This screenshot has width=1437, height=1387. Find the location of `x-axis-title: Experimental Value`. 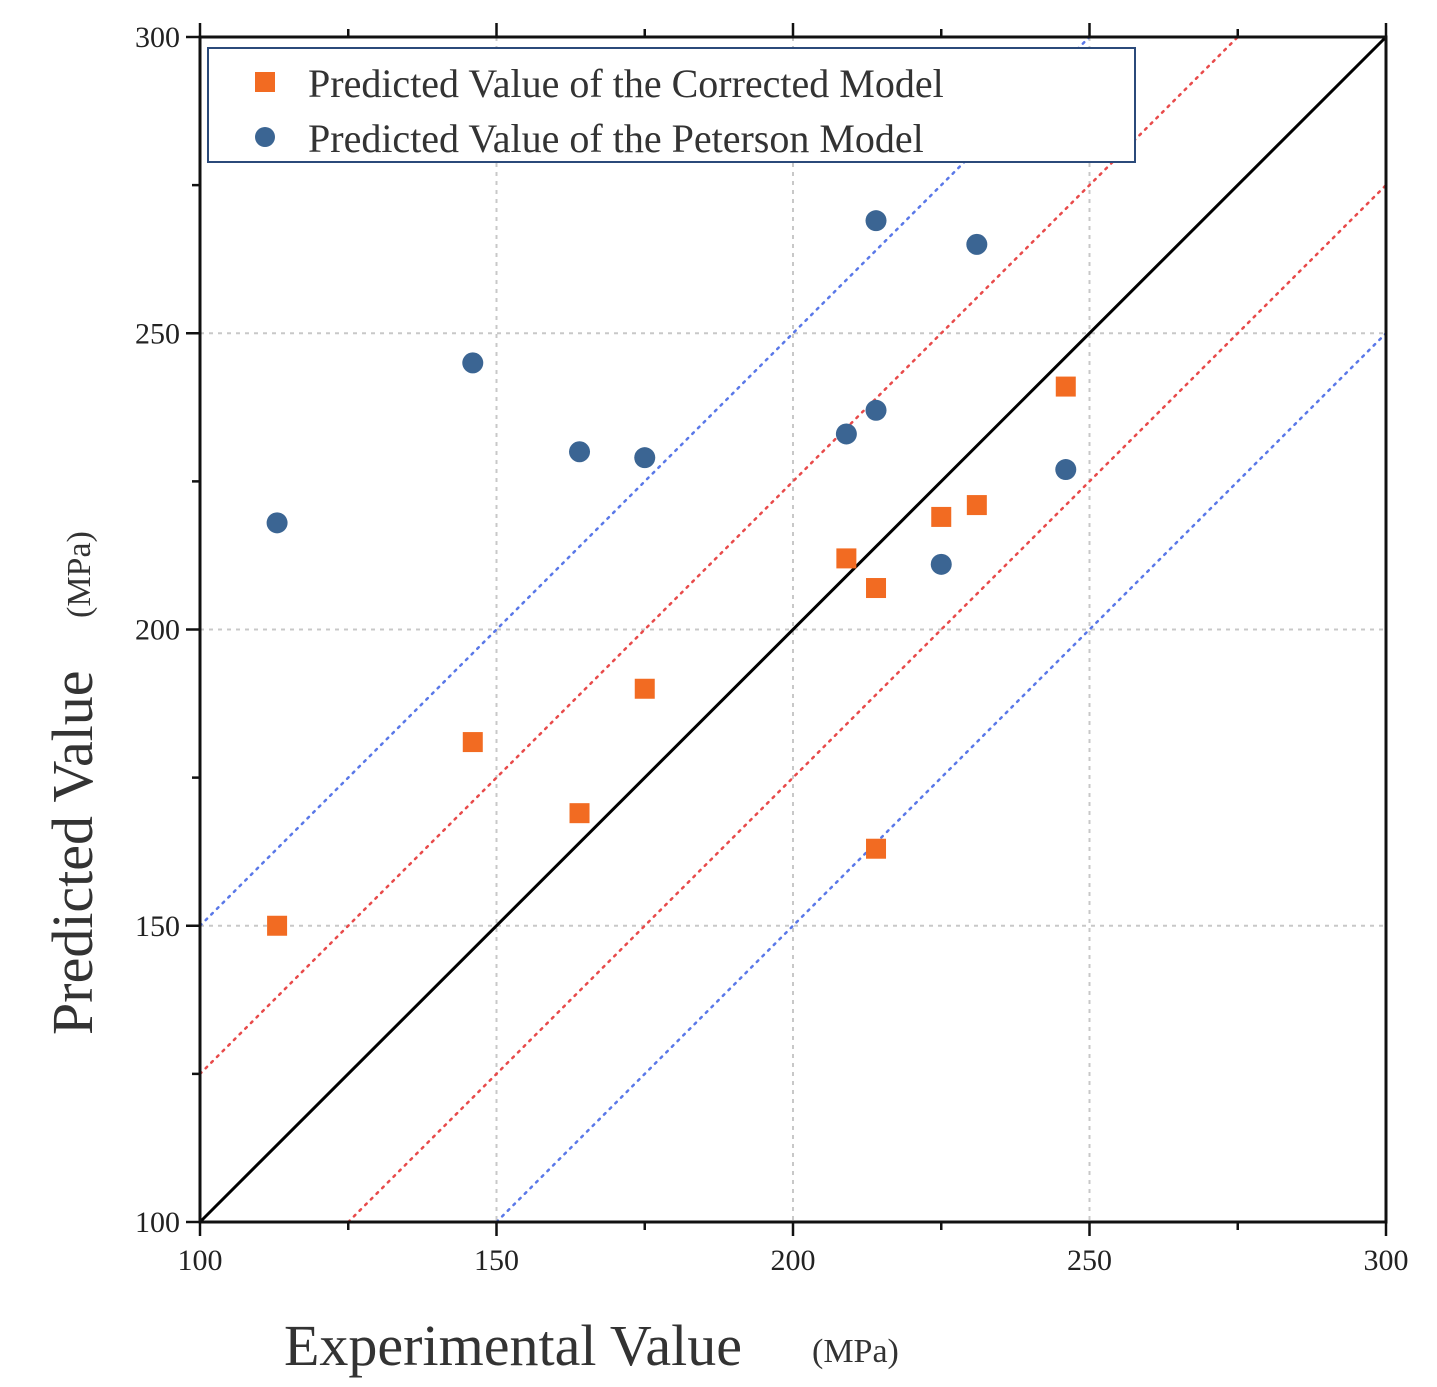

x-axis-title: Experimental Value is located at coordinates (513, 1345).